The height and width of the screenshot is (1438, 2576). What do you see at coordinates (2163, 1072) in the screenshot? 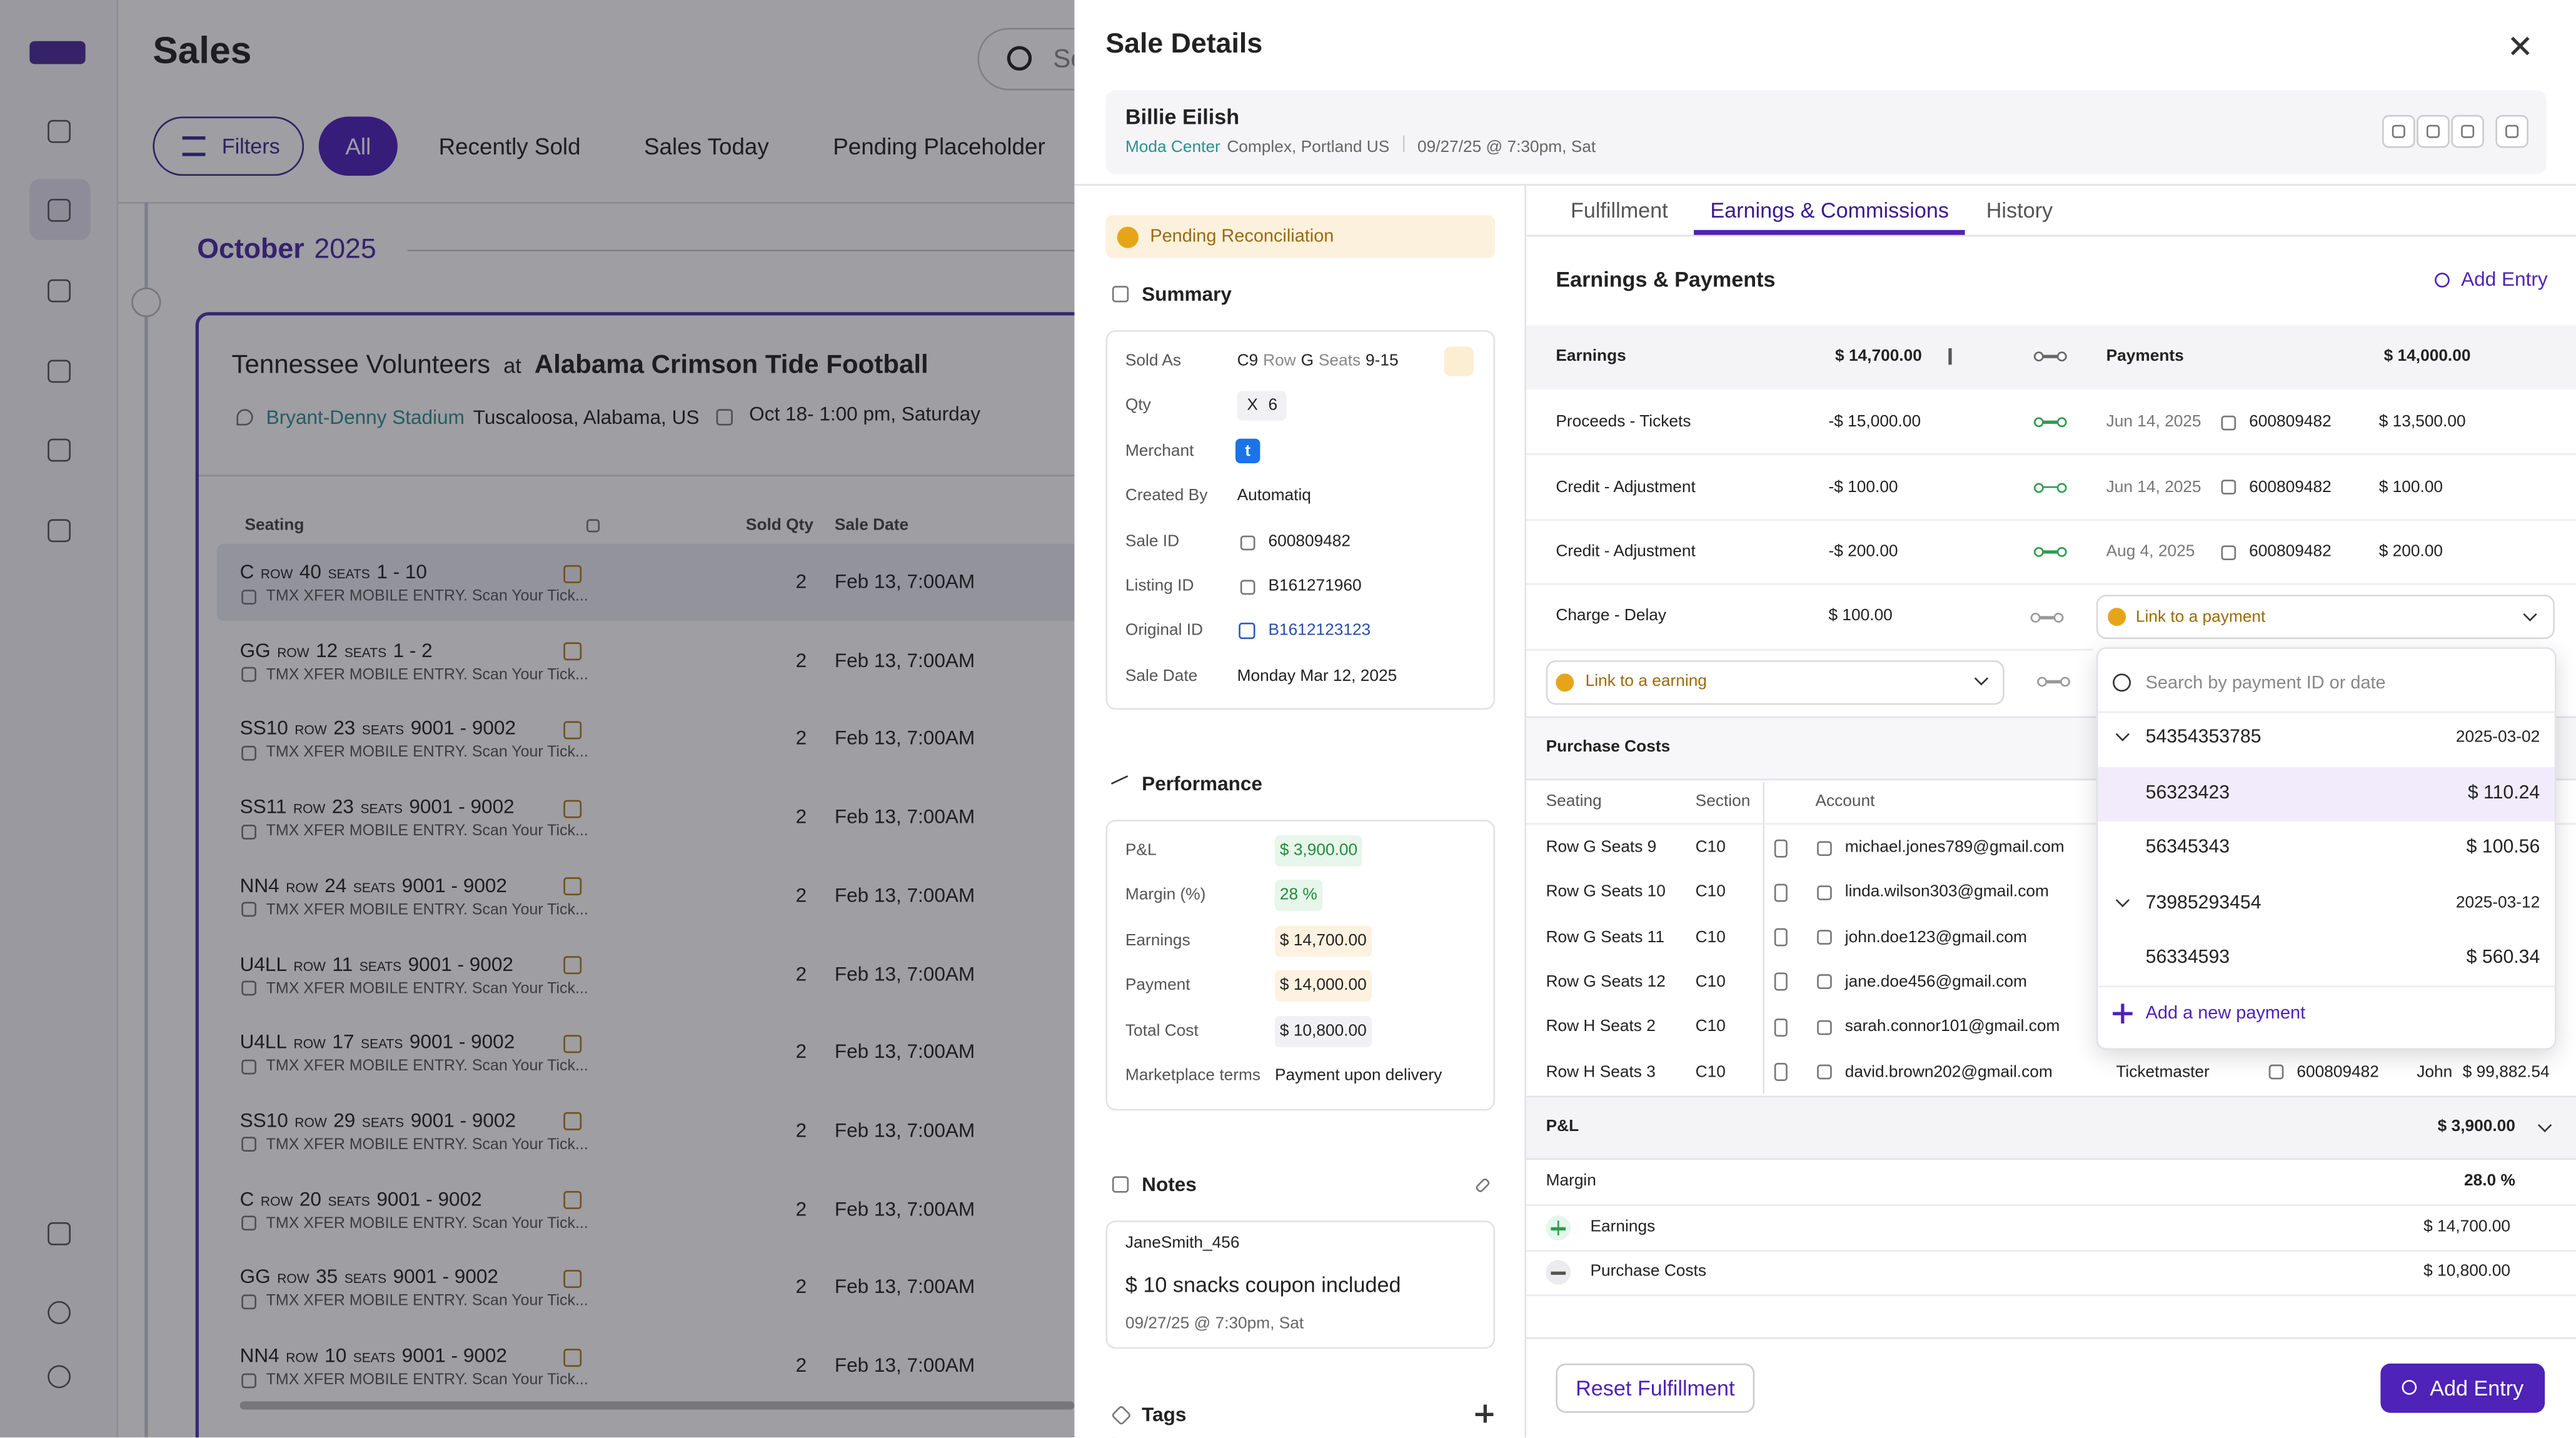
I see `vendor: Ticketmaster` at bounding box center [2163, 1072].